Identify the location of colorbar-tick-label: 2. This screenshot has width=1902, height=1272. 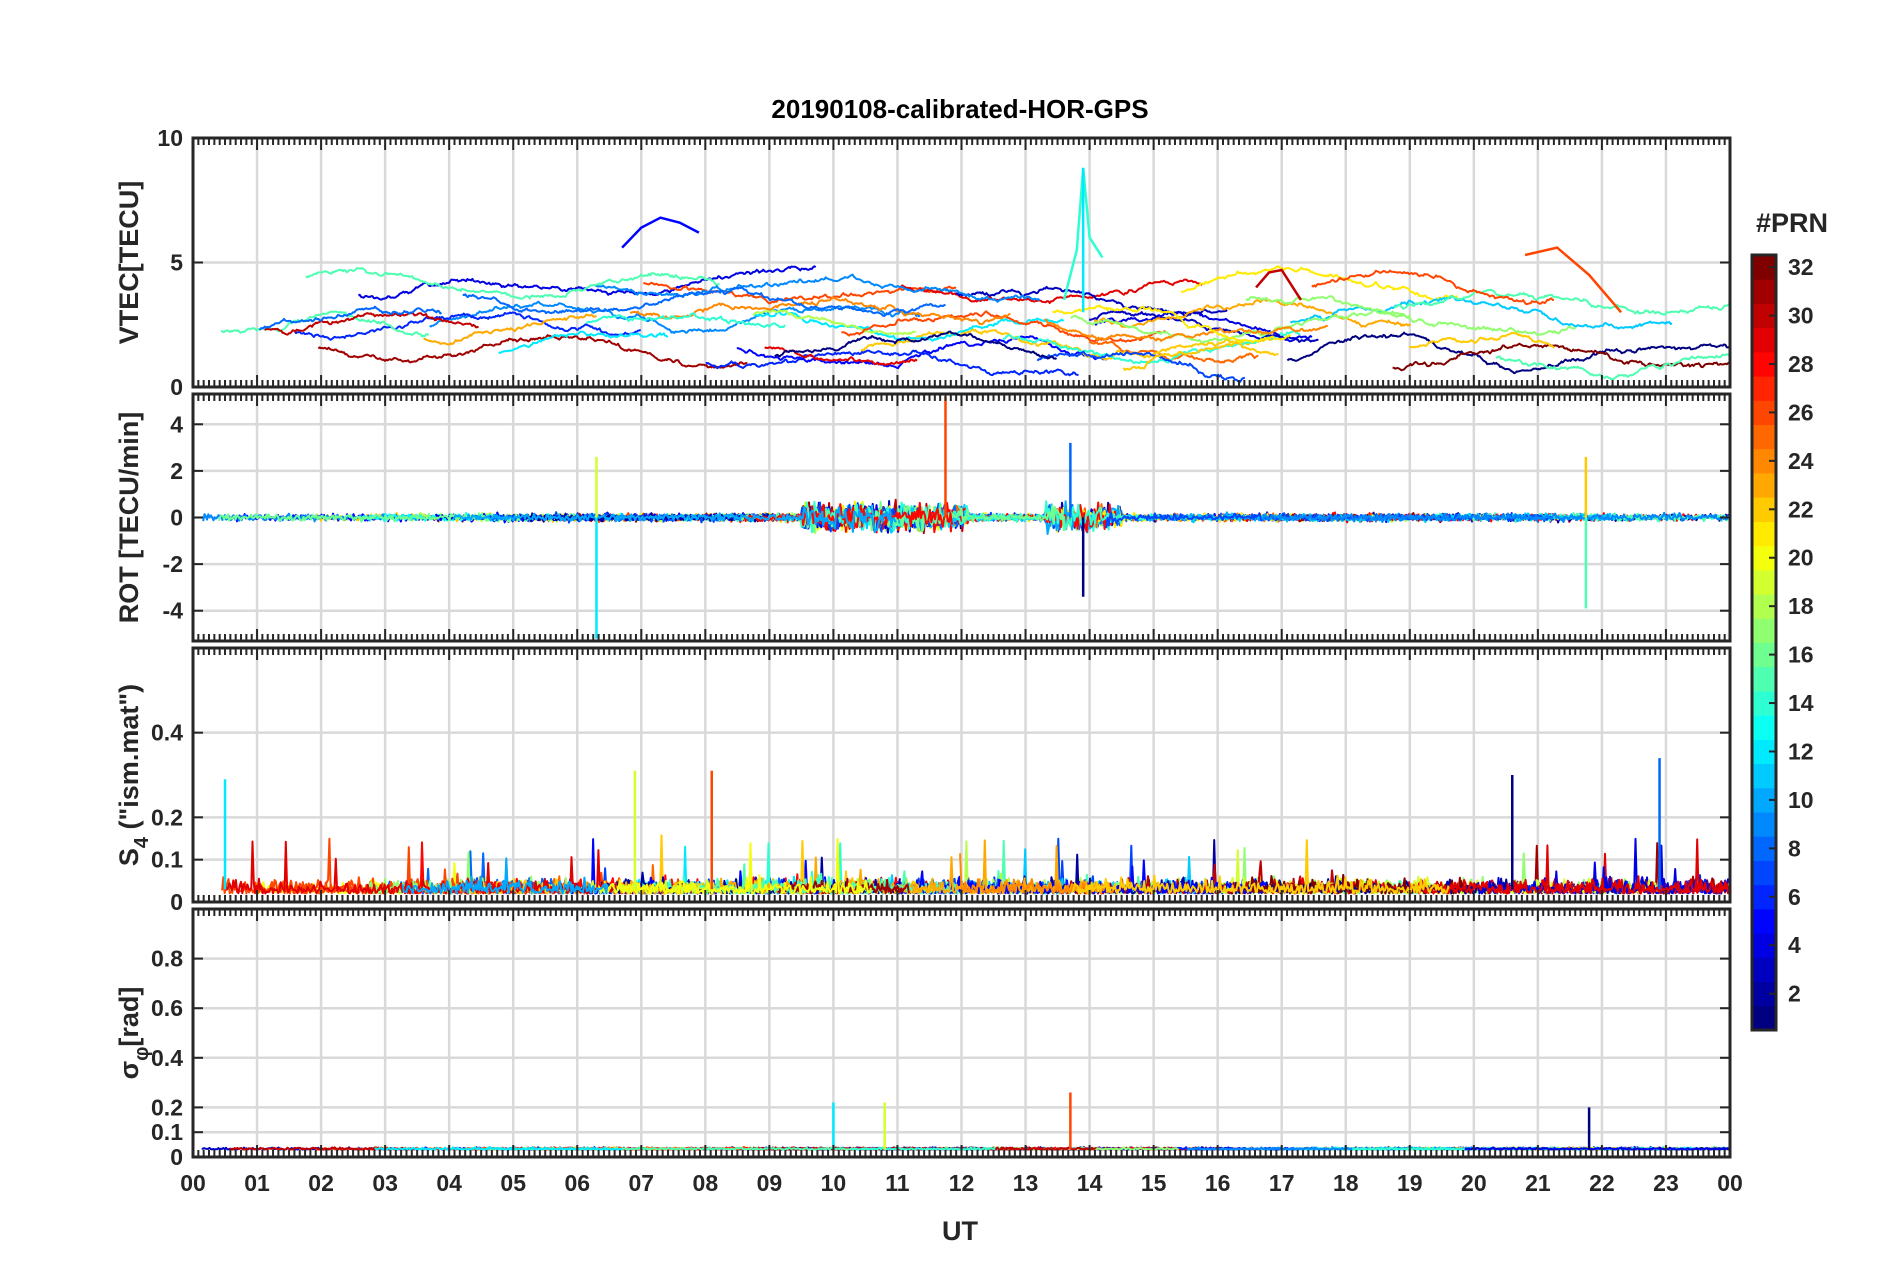
(1794, 994).